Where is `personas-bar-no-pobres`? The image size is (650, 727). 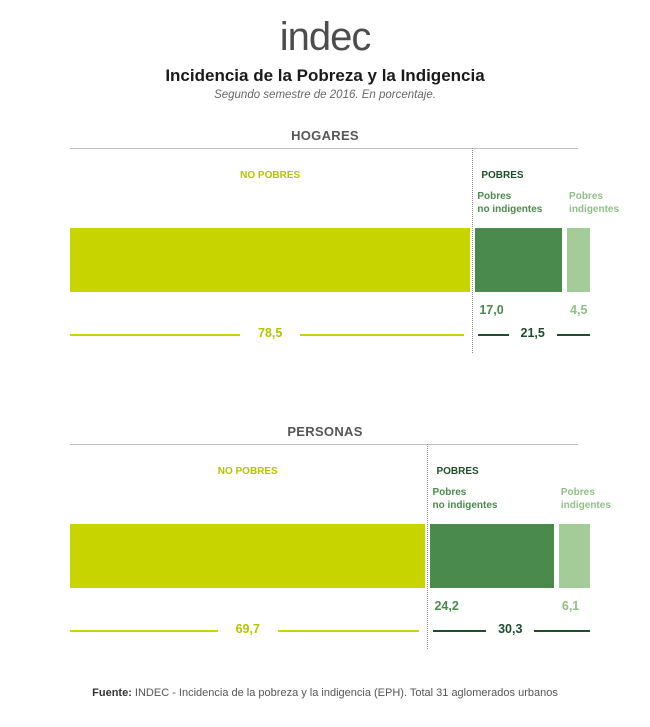 personas-bar-no-pobres is located at coordinates (248, 556).